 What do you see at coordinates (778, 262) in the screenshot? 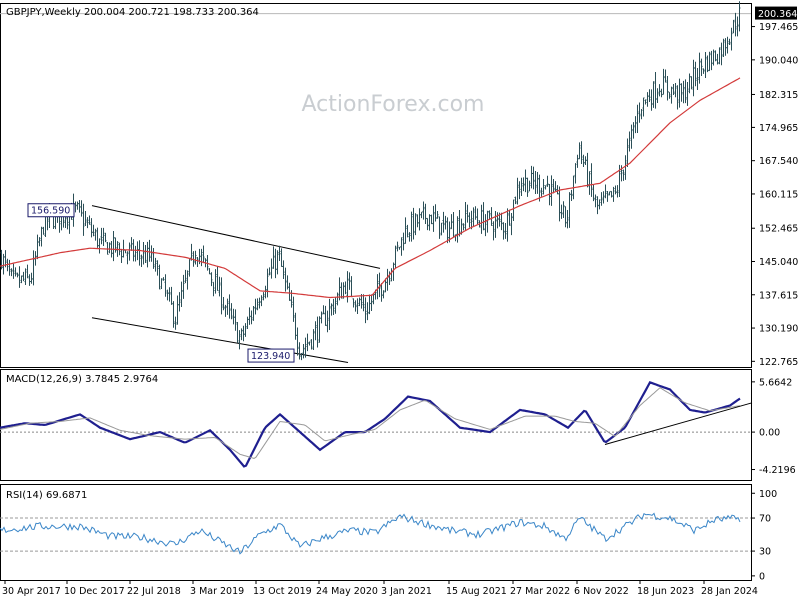
I see `price-tick-label: 145.040` at bounding box center [778, 262].